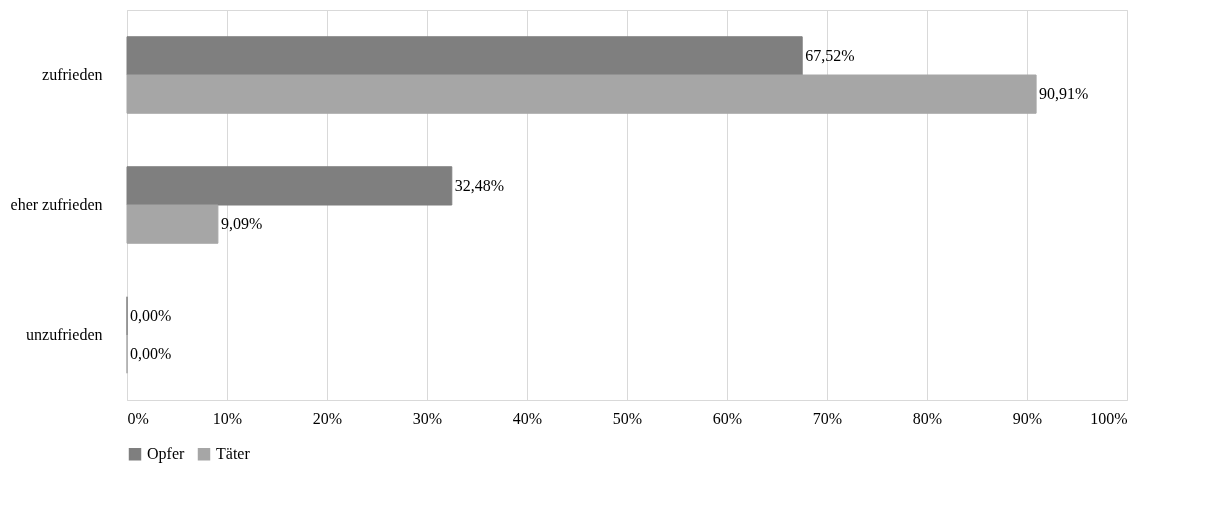  Describe the element at coordinates (138, 418) in the screenshot. I see `x-tick-label: 0%` at that location.